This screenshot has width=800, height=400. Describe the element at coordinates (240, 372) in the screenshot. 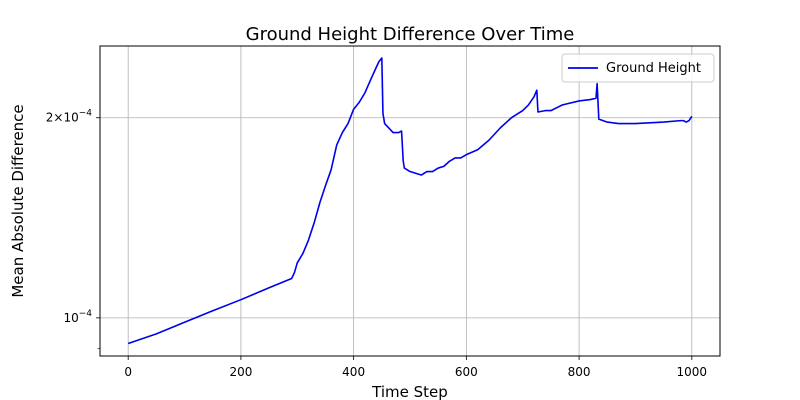

I see `x-tick-label: 200` at that location.